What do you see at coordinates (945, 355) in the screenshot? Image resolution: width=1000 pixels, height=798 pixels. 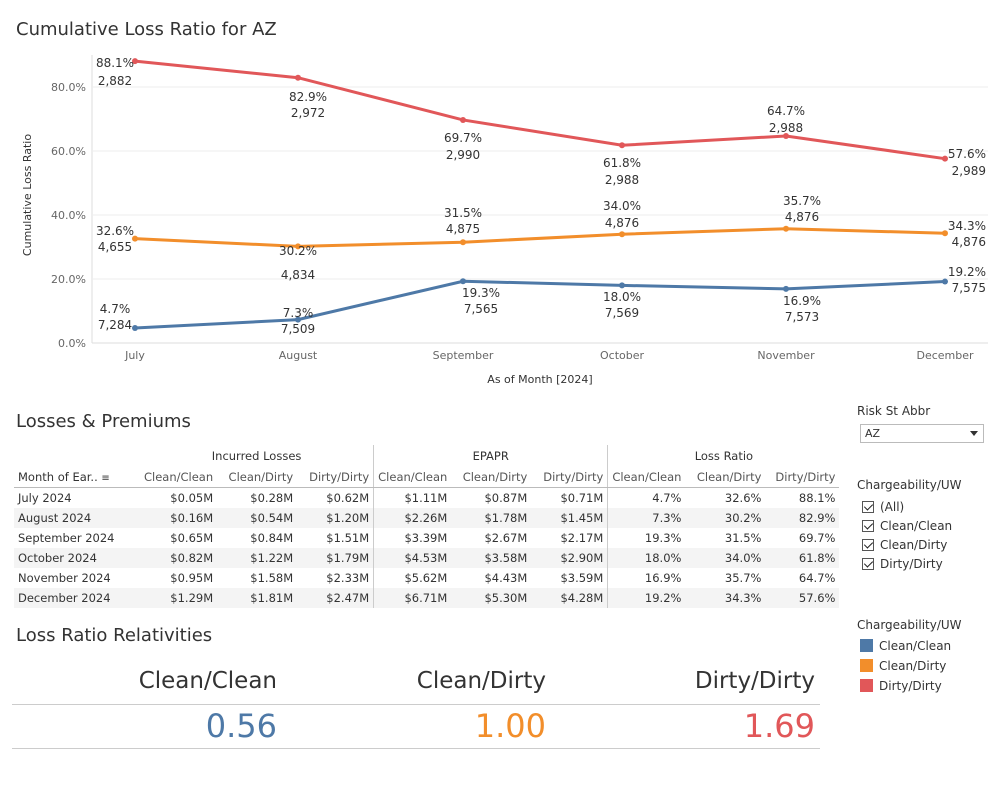 I see `x-tick-label: December` at bounding box center [945, 355].